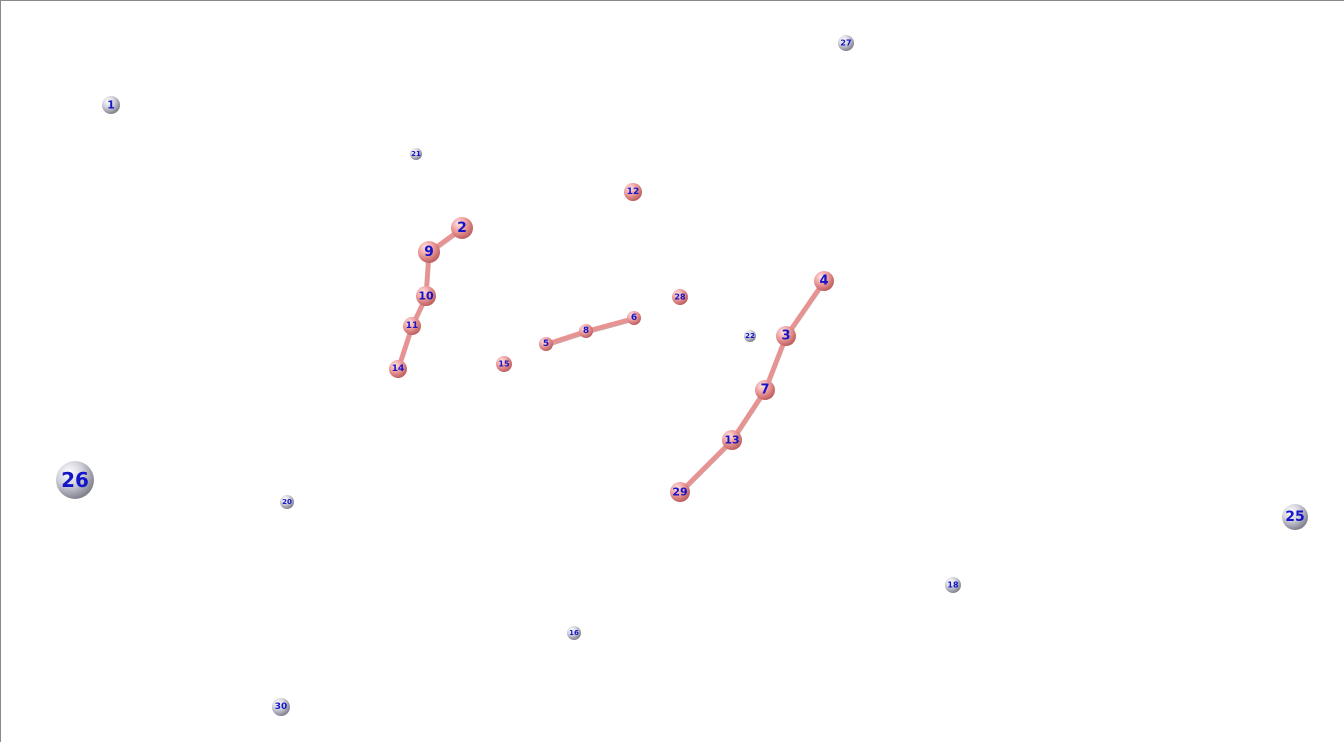 This screenshot has width=1344, height=742. I want to click on node-18: 18, so click(953, 585).